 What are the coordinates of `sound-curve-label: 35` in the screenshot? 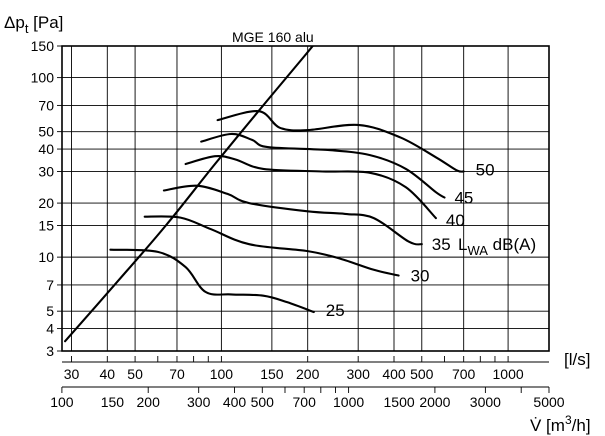 It's located at (441, 244).